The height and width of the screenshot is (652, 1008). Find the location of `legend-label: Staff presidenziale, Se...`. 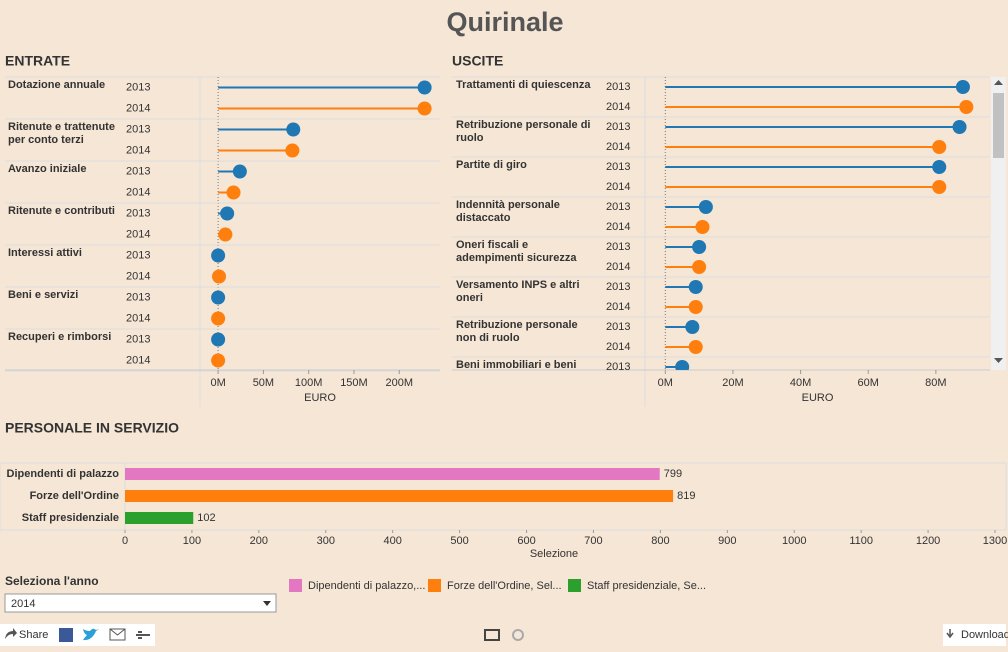

legend-label: Staff presidenziale, Se... is located at coordinates (646, 586).